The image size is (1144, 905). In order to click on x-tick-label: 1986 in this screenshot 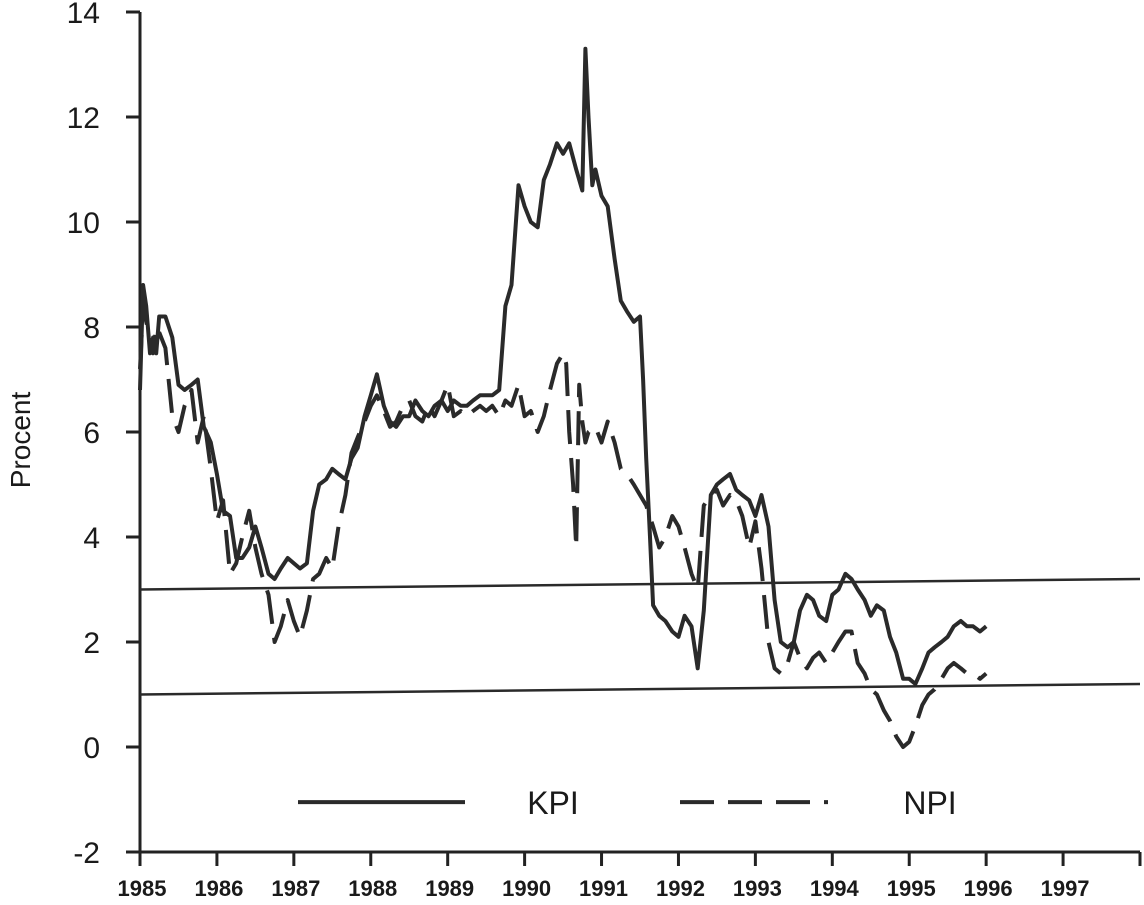, I will do `click(218, 888)`.